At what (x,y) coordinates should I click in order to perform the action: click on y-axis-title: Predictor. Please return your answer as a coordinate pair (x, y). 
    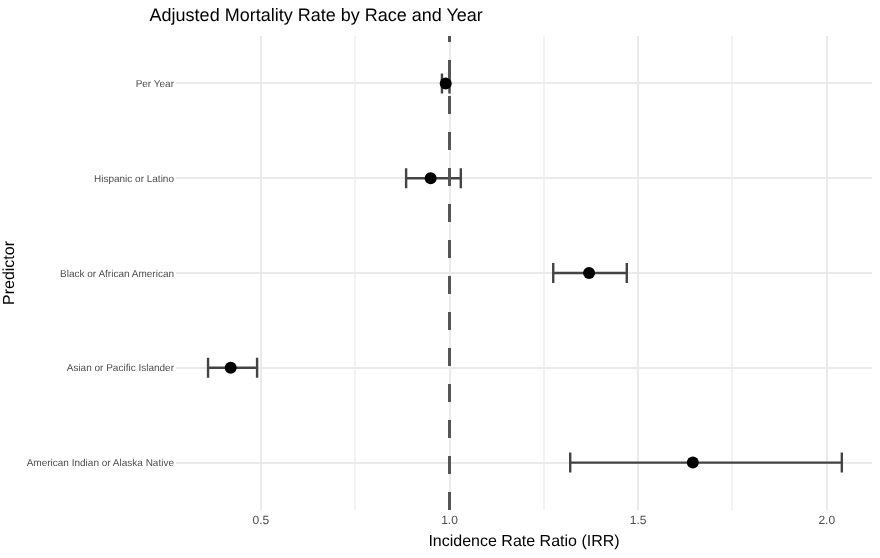
    Looking at the image, I should click on (9, 273).